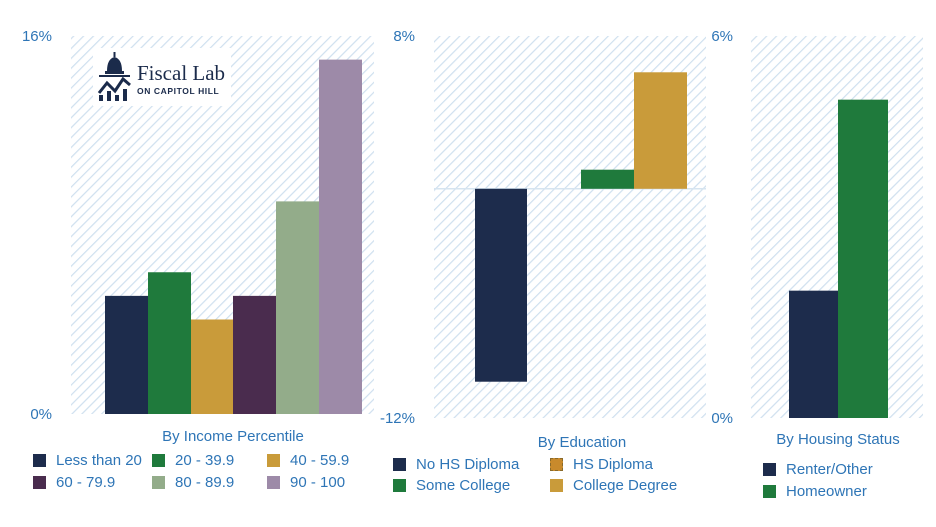 This screenshot has height=527, width=936. What do you see at coordinates (205, 460) in the screenshot?
I see `legend-label: 20 - 39.9` at bounding box center [205, 460].